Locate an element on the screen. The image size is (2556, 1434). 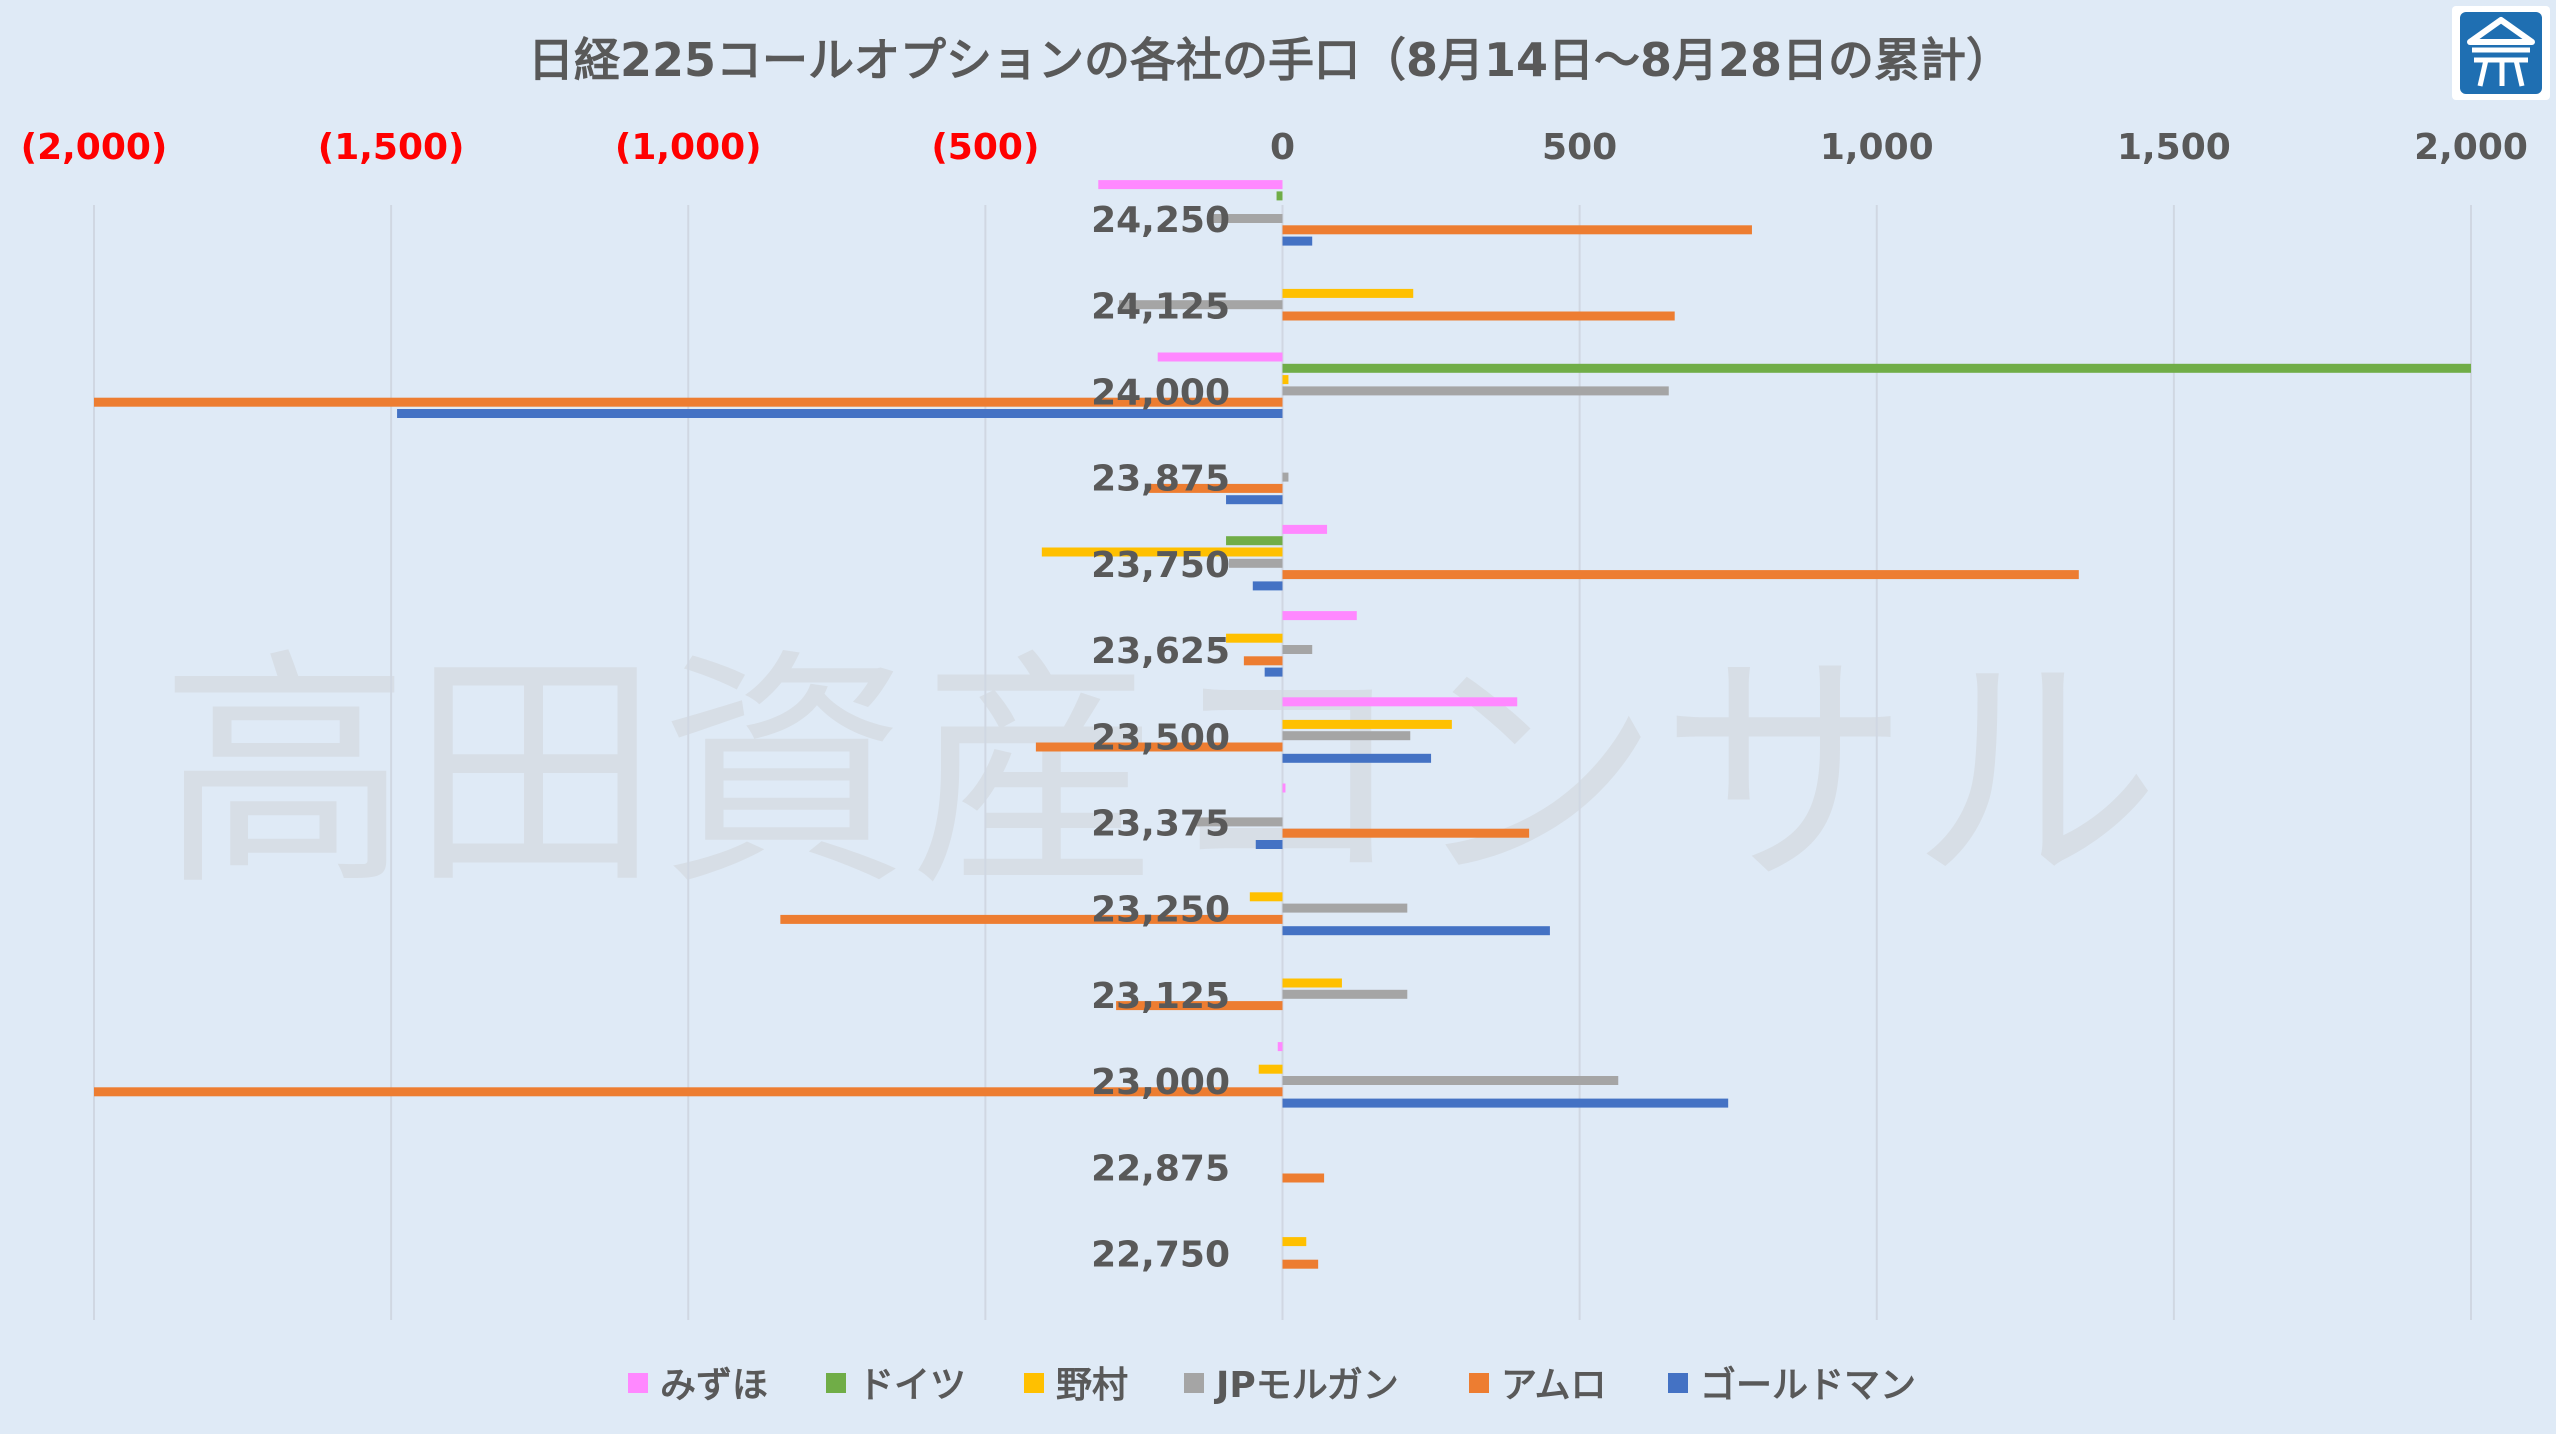
category-label: 23,750 is located at coordinates (1160, 565).